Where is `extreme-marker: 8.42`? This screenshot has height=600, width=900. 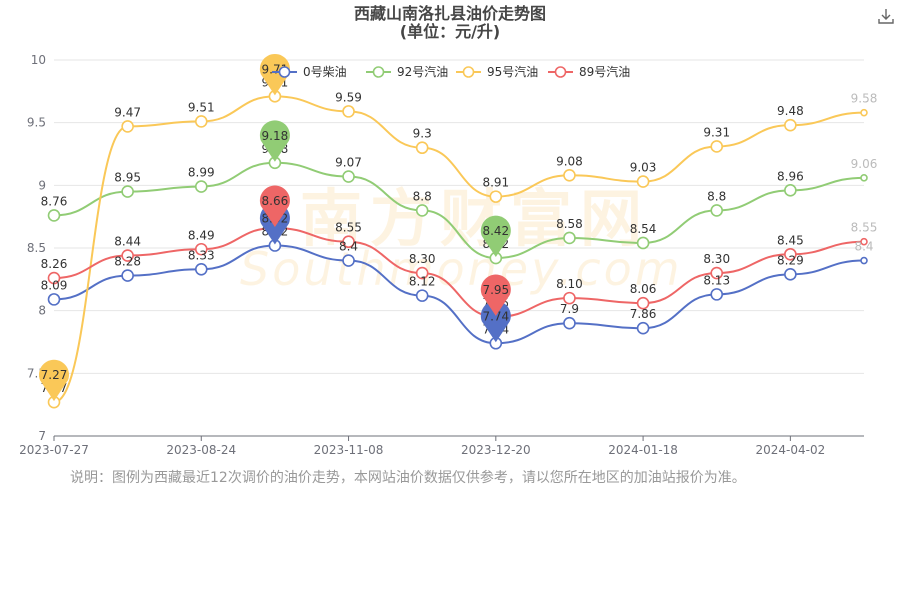 extreme-marker: 8.42 is located at coordinates (495, 236).